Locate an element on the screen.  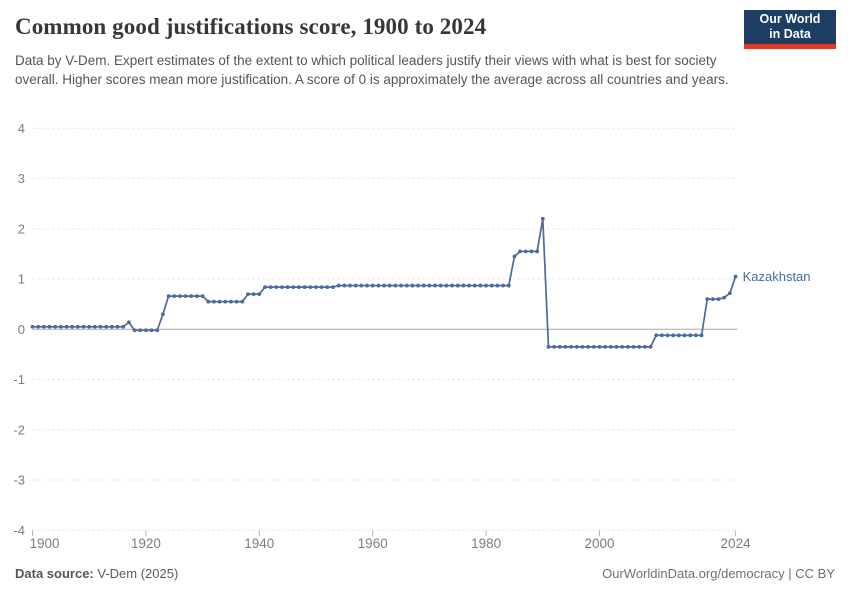
y-axis-tick-label: -4 is located at coordinates (19, 530).